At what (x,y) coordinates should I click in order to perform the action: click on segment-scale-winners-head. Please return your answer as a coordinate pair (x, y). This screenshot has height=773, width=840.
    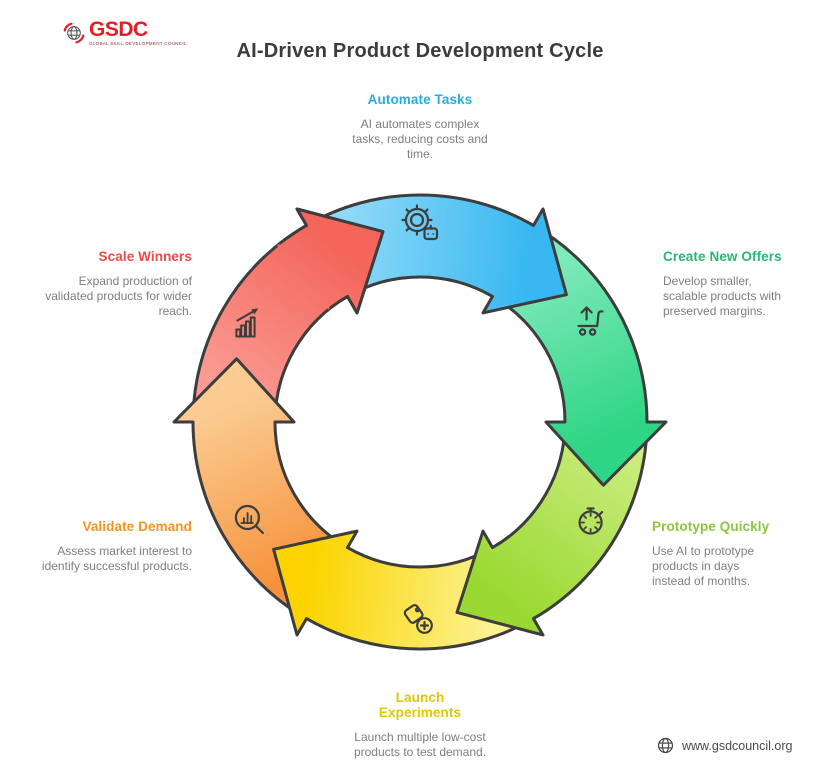
    Looking at the image, I should click on (330, 261).